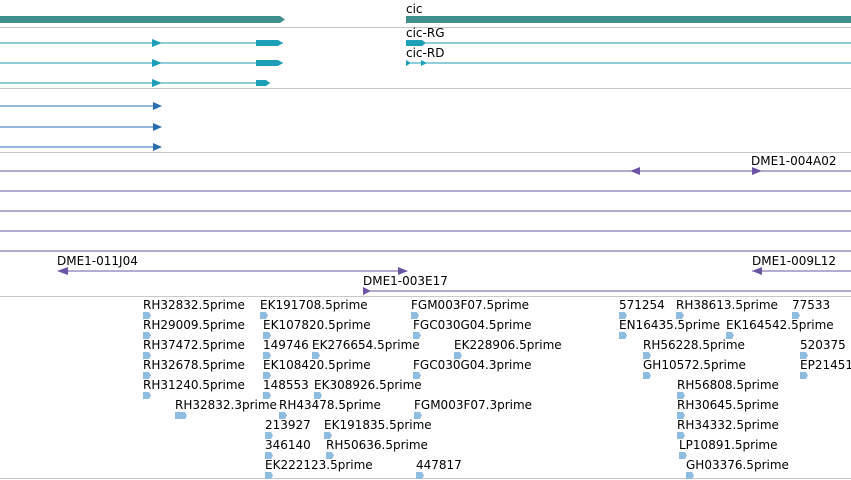 The width and height of the screenshot is (851, 480). Describe the element at coordinates (737, 465) in the screenshot. I see `est-label: GH03376.5prime` at that location.